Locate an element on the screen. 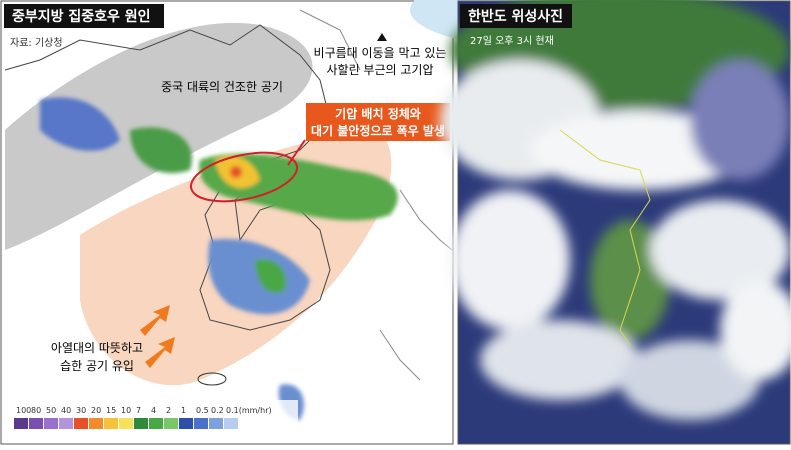 This screenshot has width=791, height=450. highlight-ellipse is located at coordinates (244, 177).